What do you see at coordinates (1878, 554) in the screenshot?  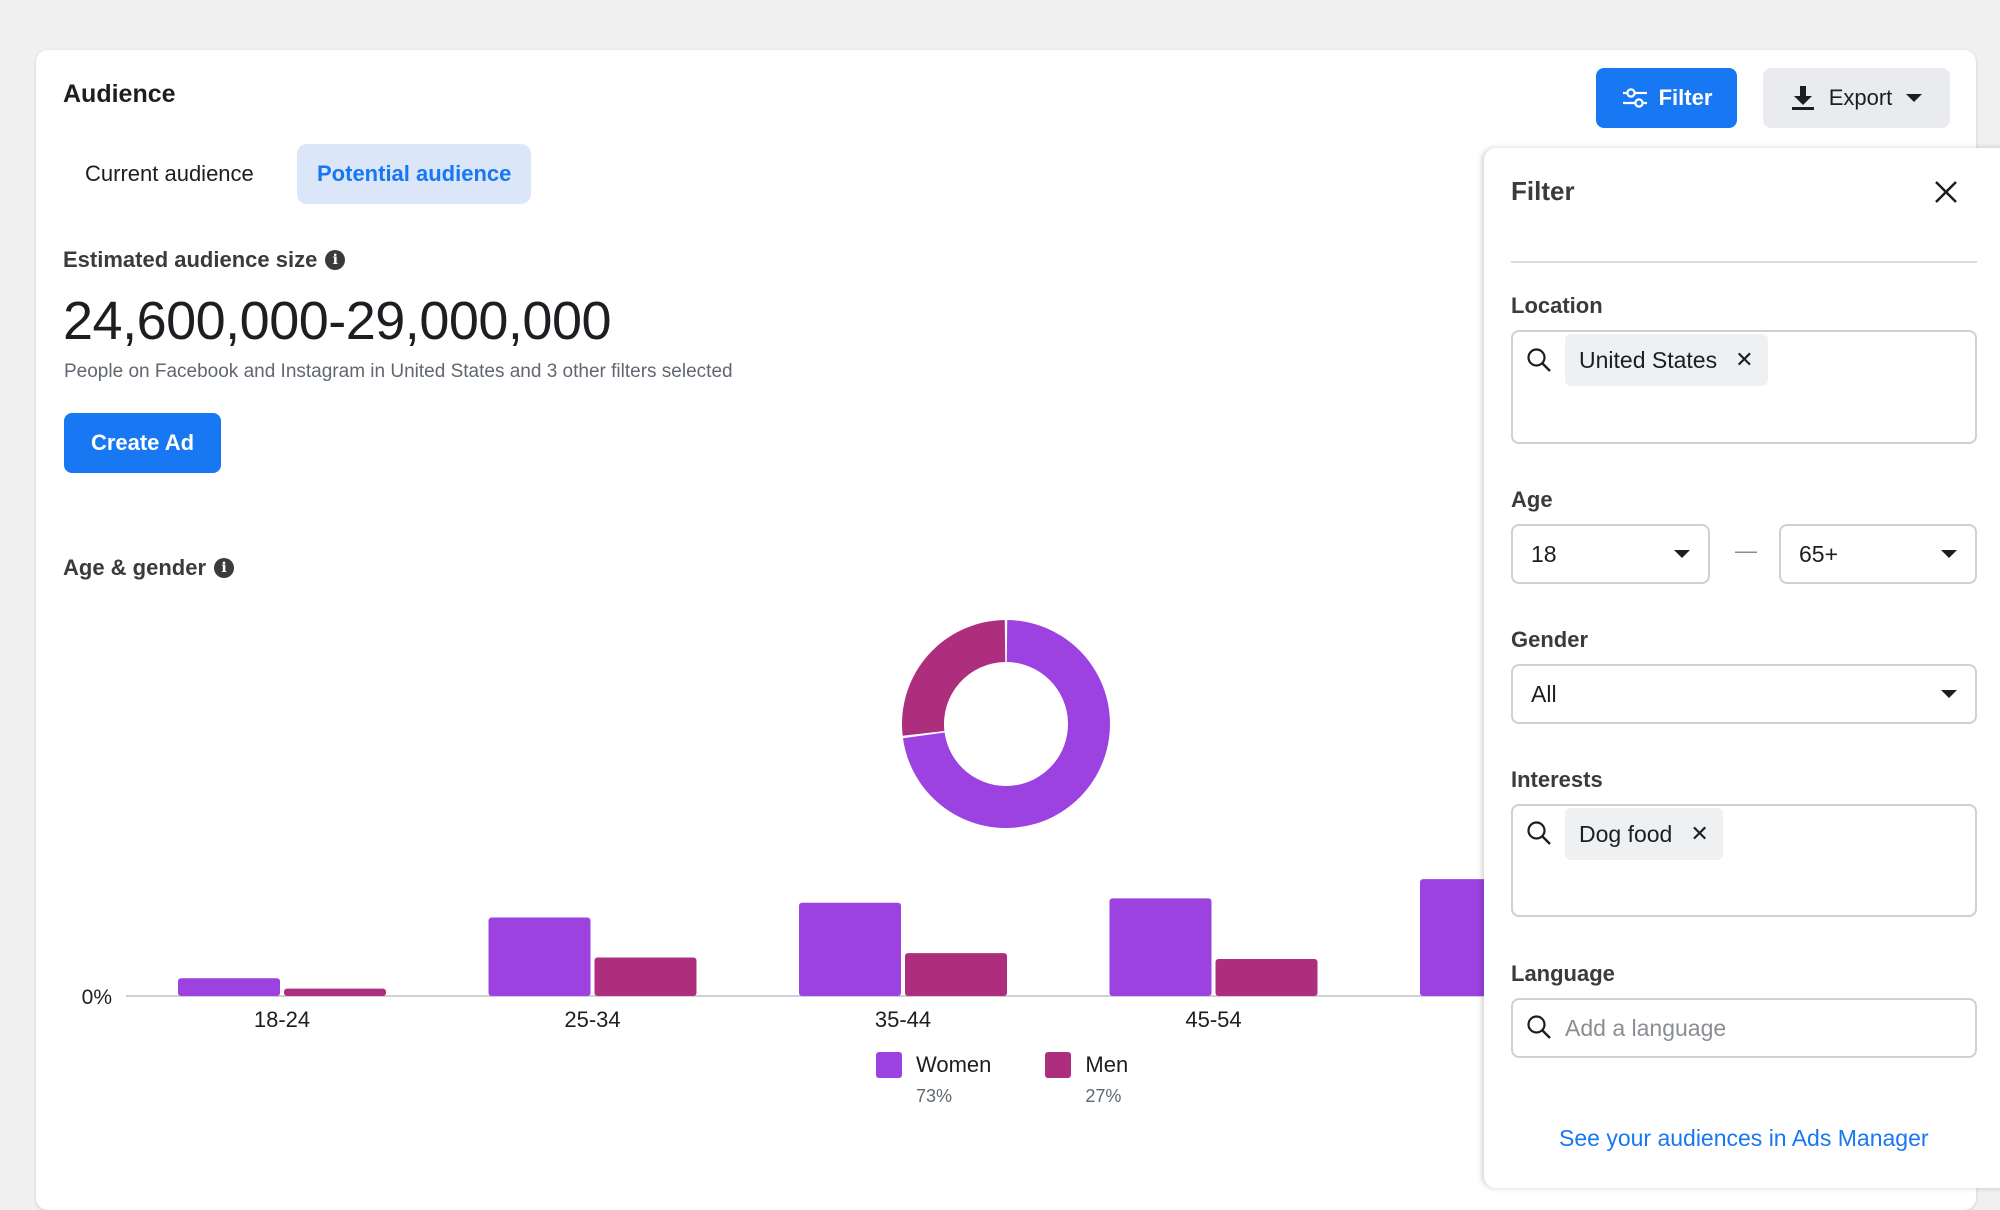 I see `age-max-select: 65+` at bounding box center [1878, 554].